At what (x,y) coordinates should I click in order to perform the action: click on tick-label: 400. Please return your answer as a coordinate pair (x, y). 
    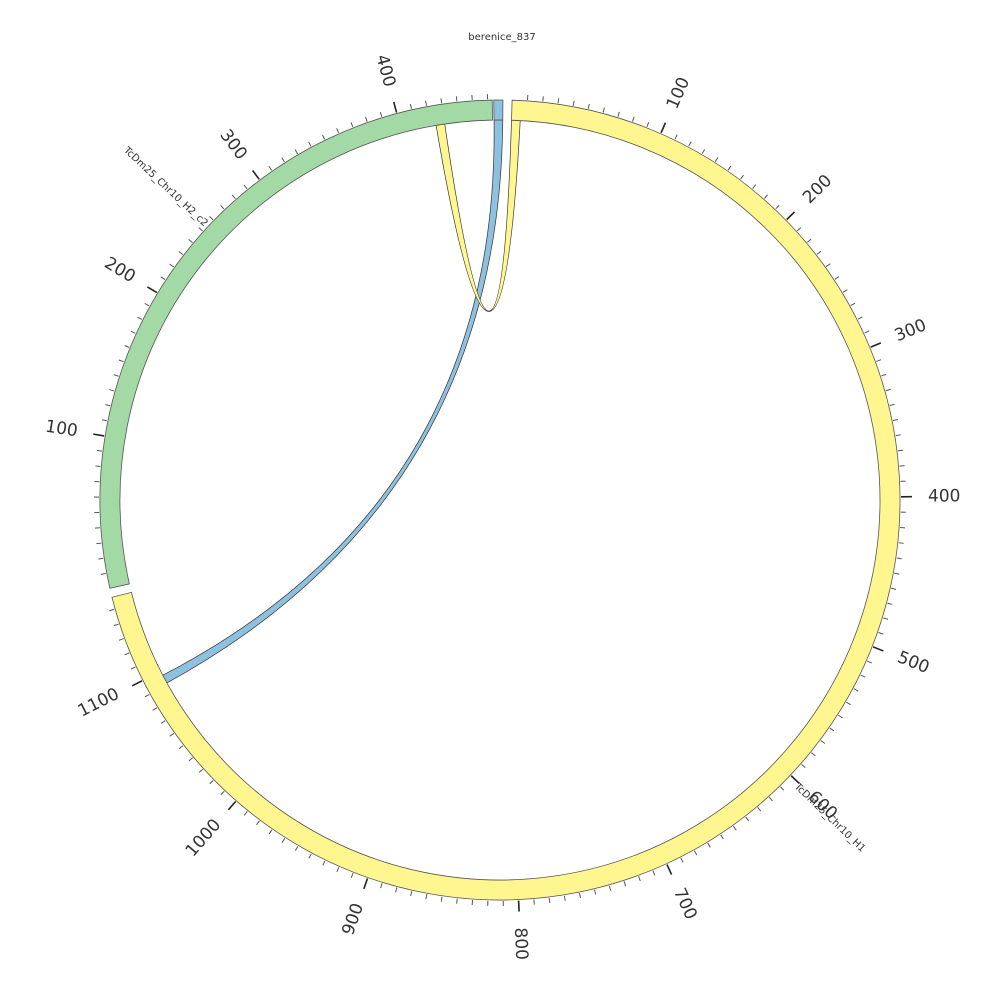
    Looking at the image, I should click on (386, 71).